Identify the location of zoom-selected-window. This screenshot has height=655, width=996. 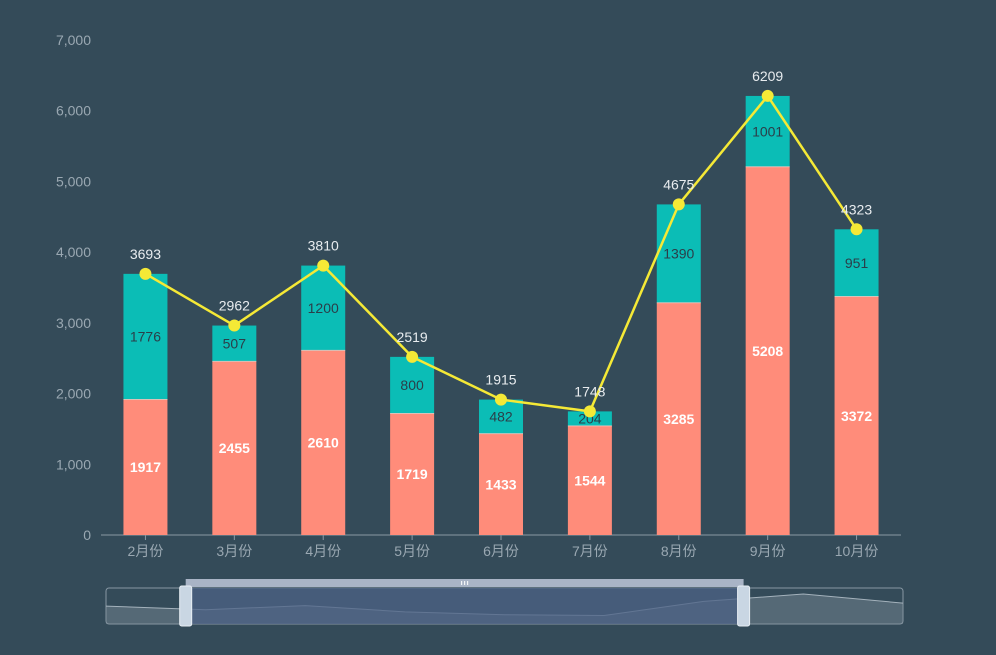
(464, 606).